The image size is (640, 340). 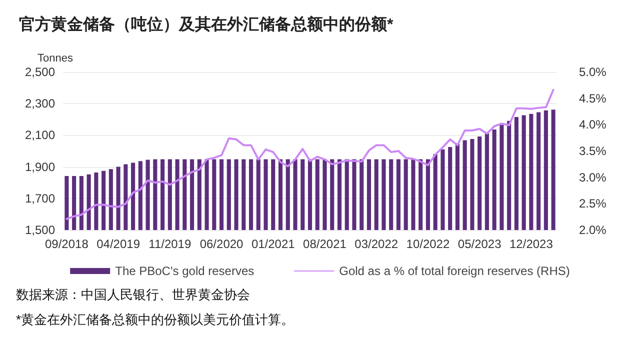 What do you see at coordinates (454, 271) in the screenshot?
I see `legend-label: Gold as a % of total foreign reserves (RHS)` at bounding box center [454, 271].